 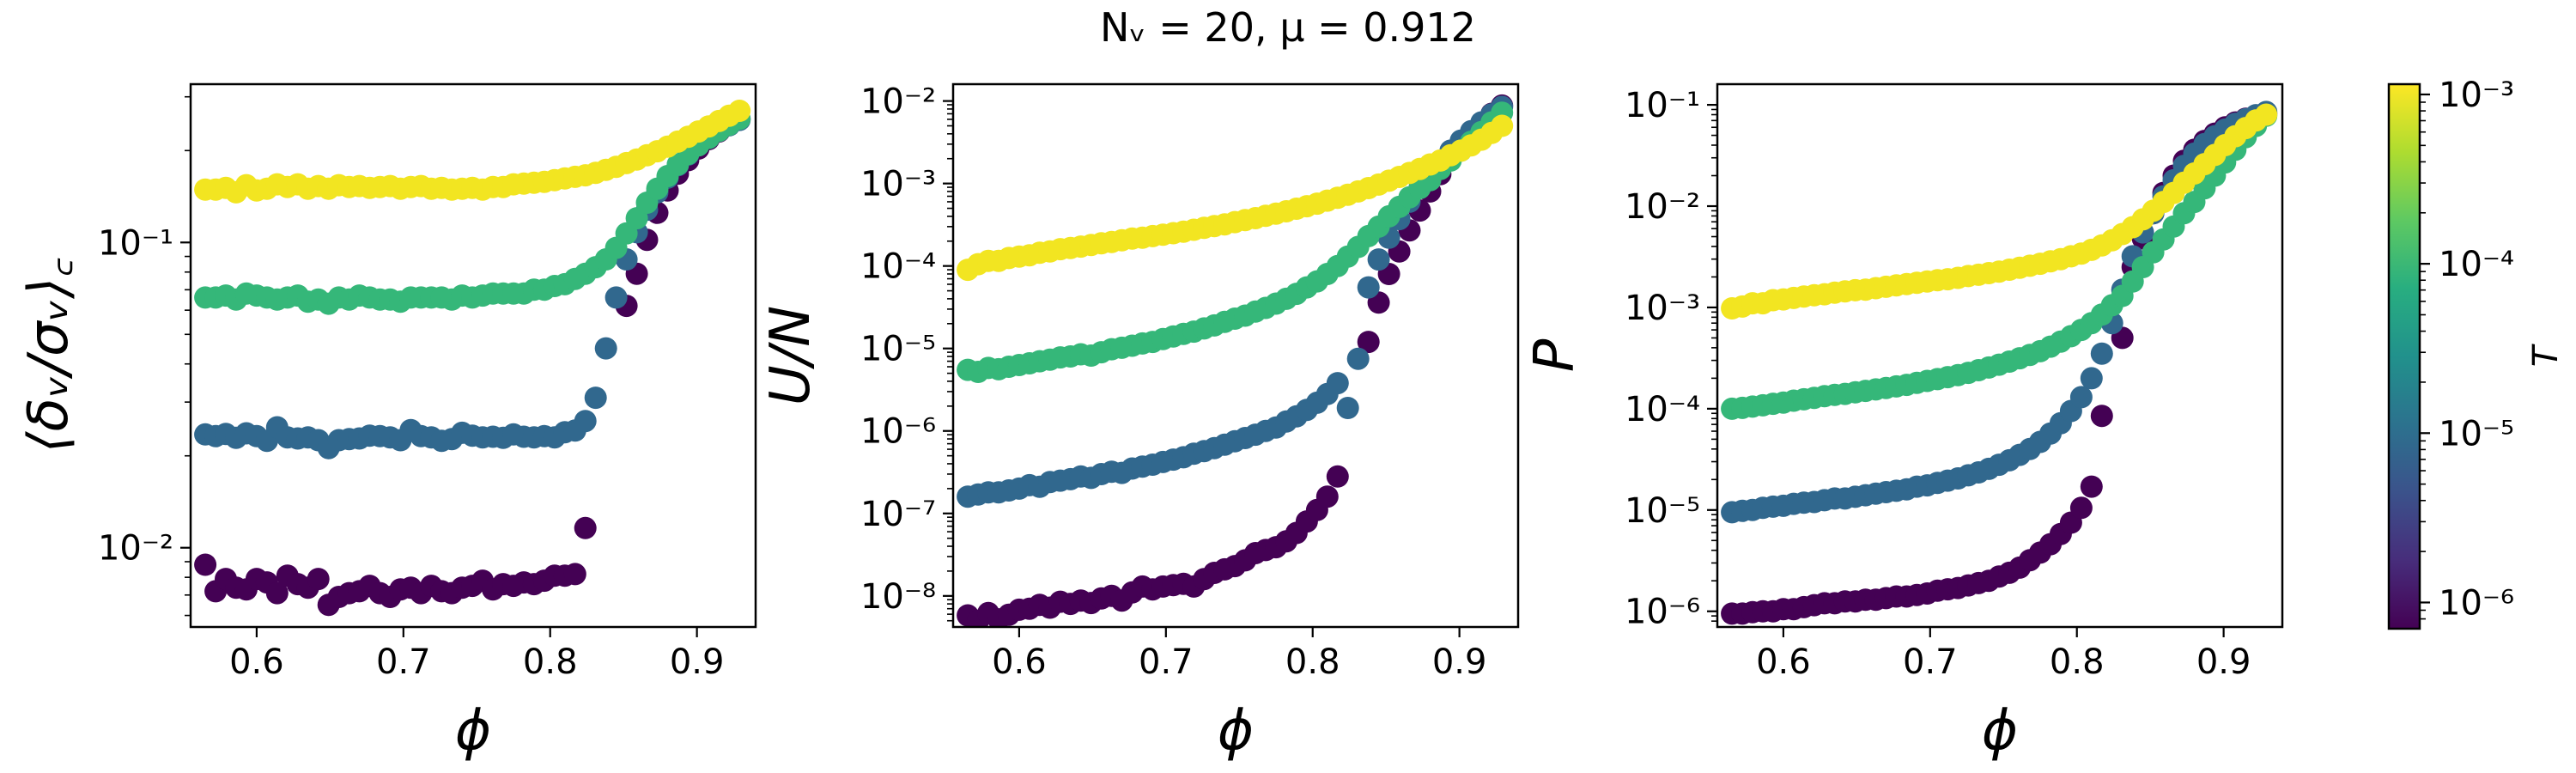 What do you see at coordinates (2404, 356) in the screenshot?
I see `colorbar-gradient` at bounding box center [2404, 356].